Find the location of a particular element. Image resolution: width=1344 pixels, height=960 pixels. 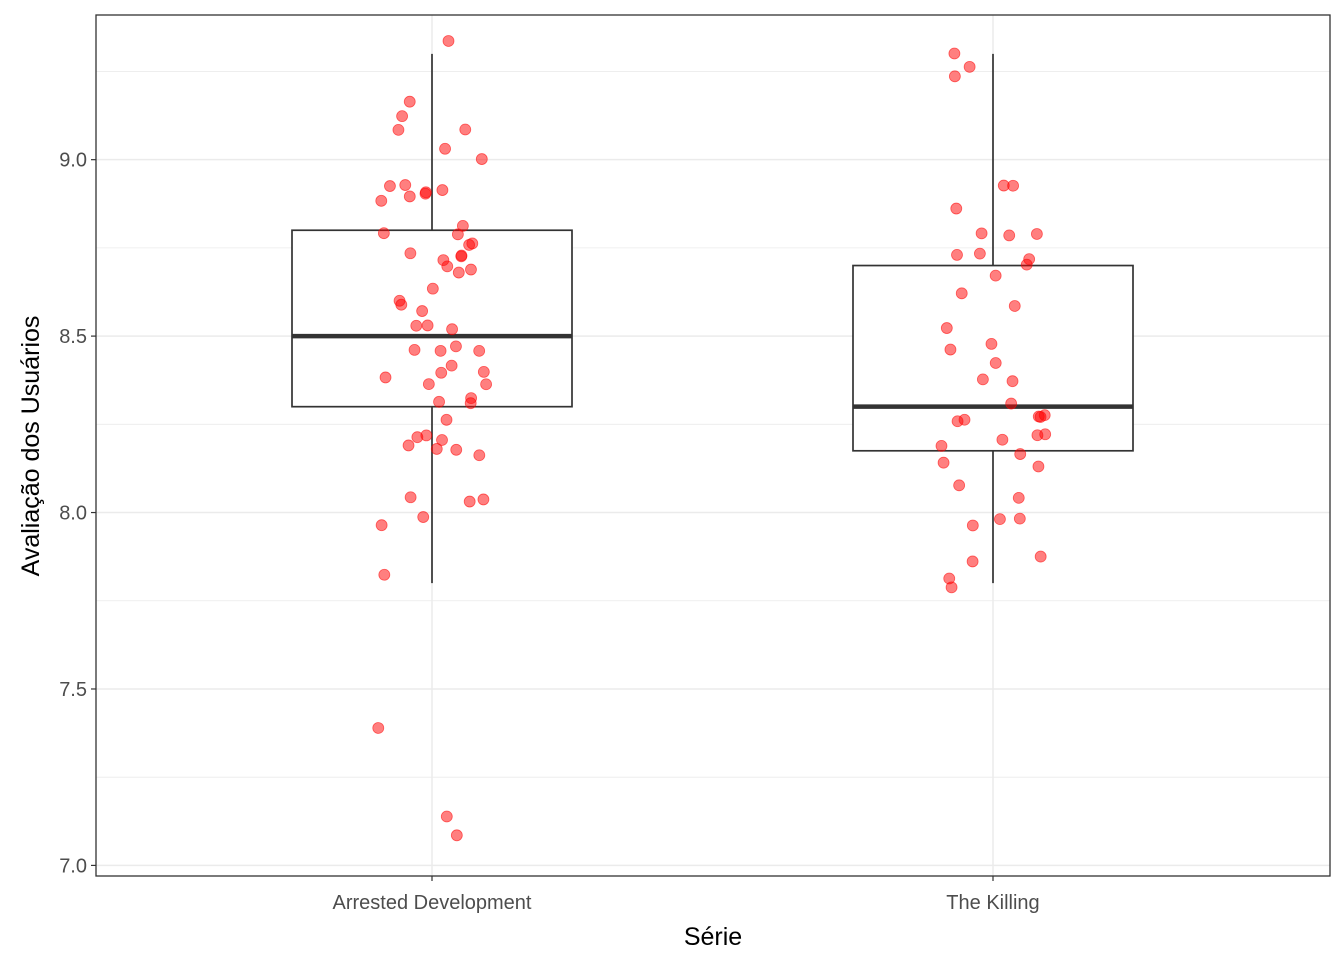

y-tick-label: 8.0 is located at coordinates (73, 514).